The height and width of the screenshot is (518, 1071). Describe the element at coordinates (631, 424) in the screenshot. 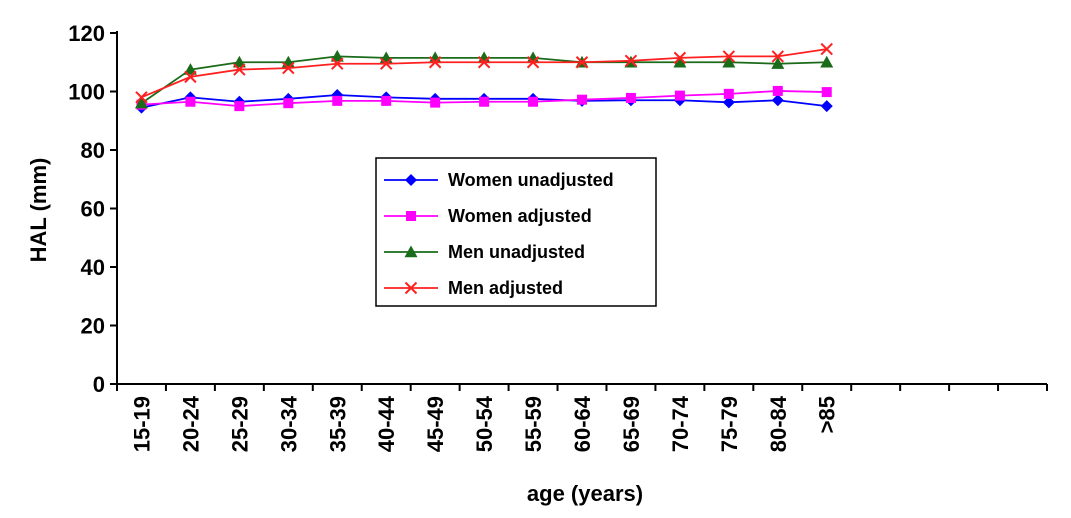

I see `x-tick-label: 65-69` at that location.